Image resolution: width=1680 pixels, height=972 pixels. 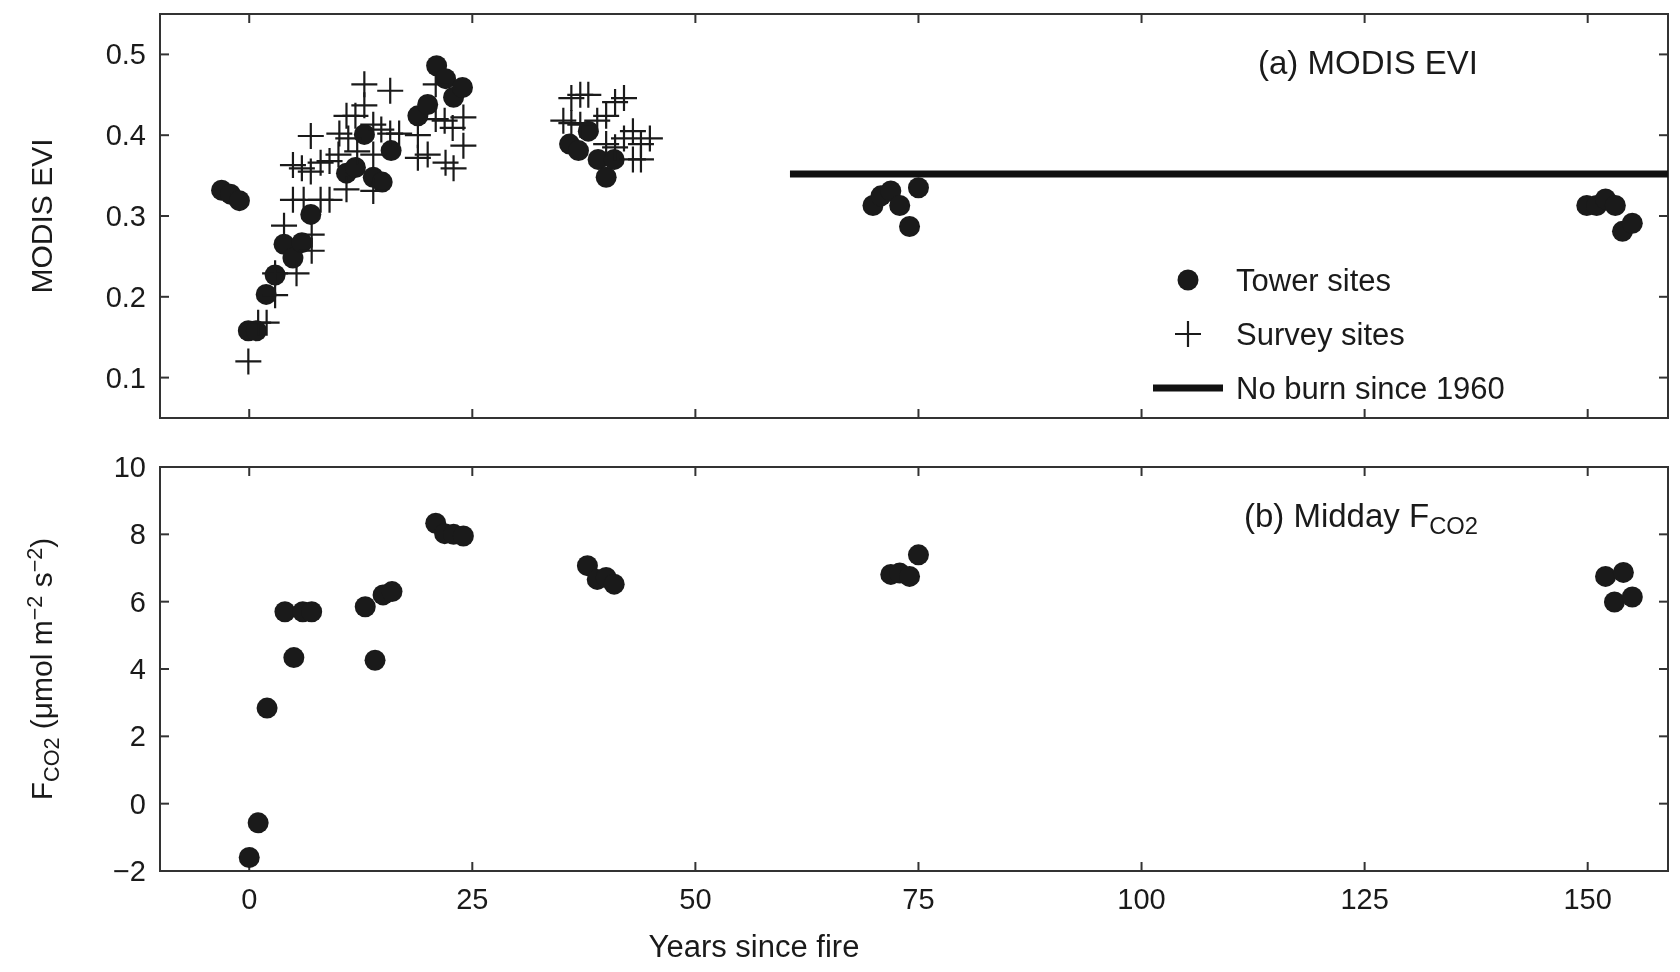 What do you see at coordinates (1314, 280) in the screenshot?
I see `legend-label: Tower sites` at bounding box center [1314, 280].